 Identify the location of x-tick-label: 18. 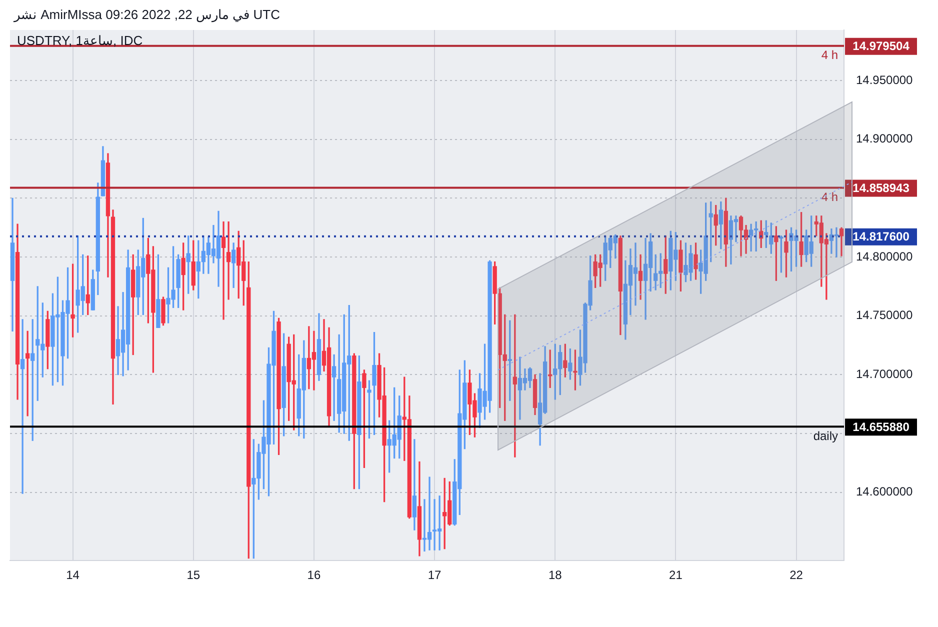
(555, 575).